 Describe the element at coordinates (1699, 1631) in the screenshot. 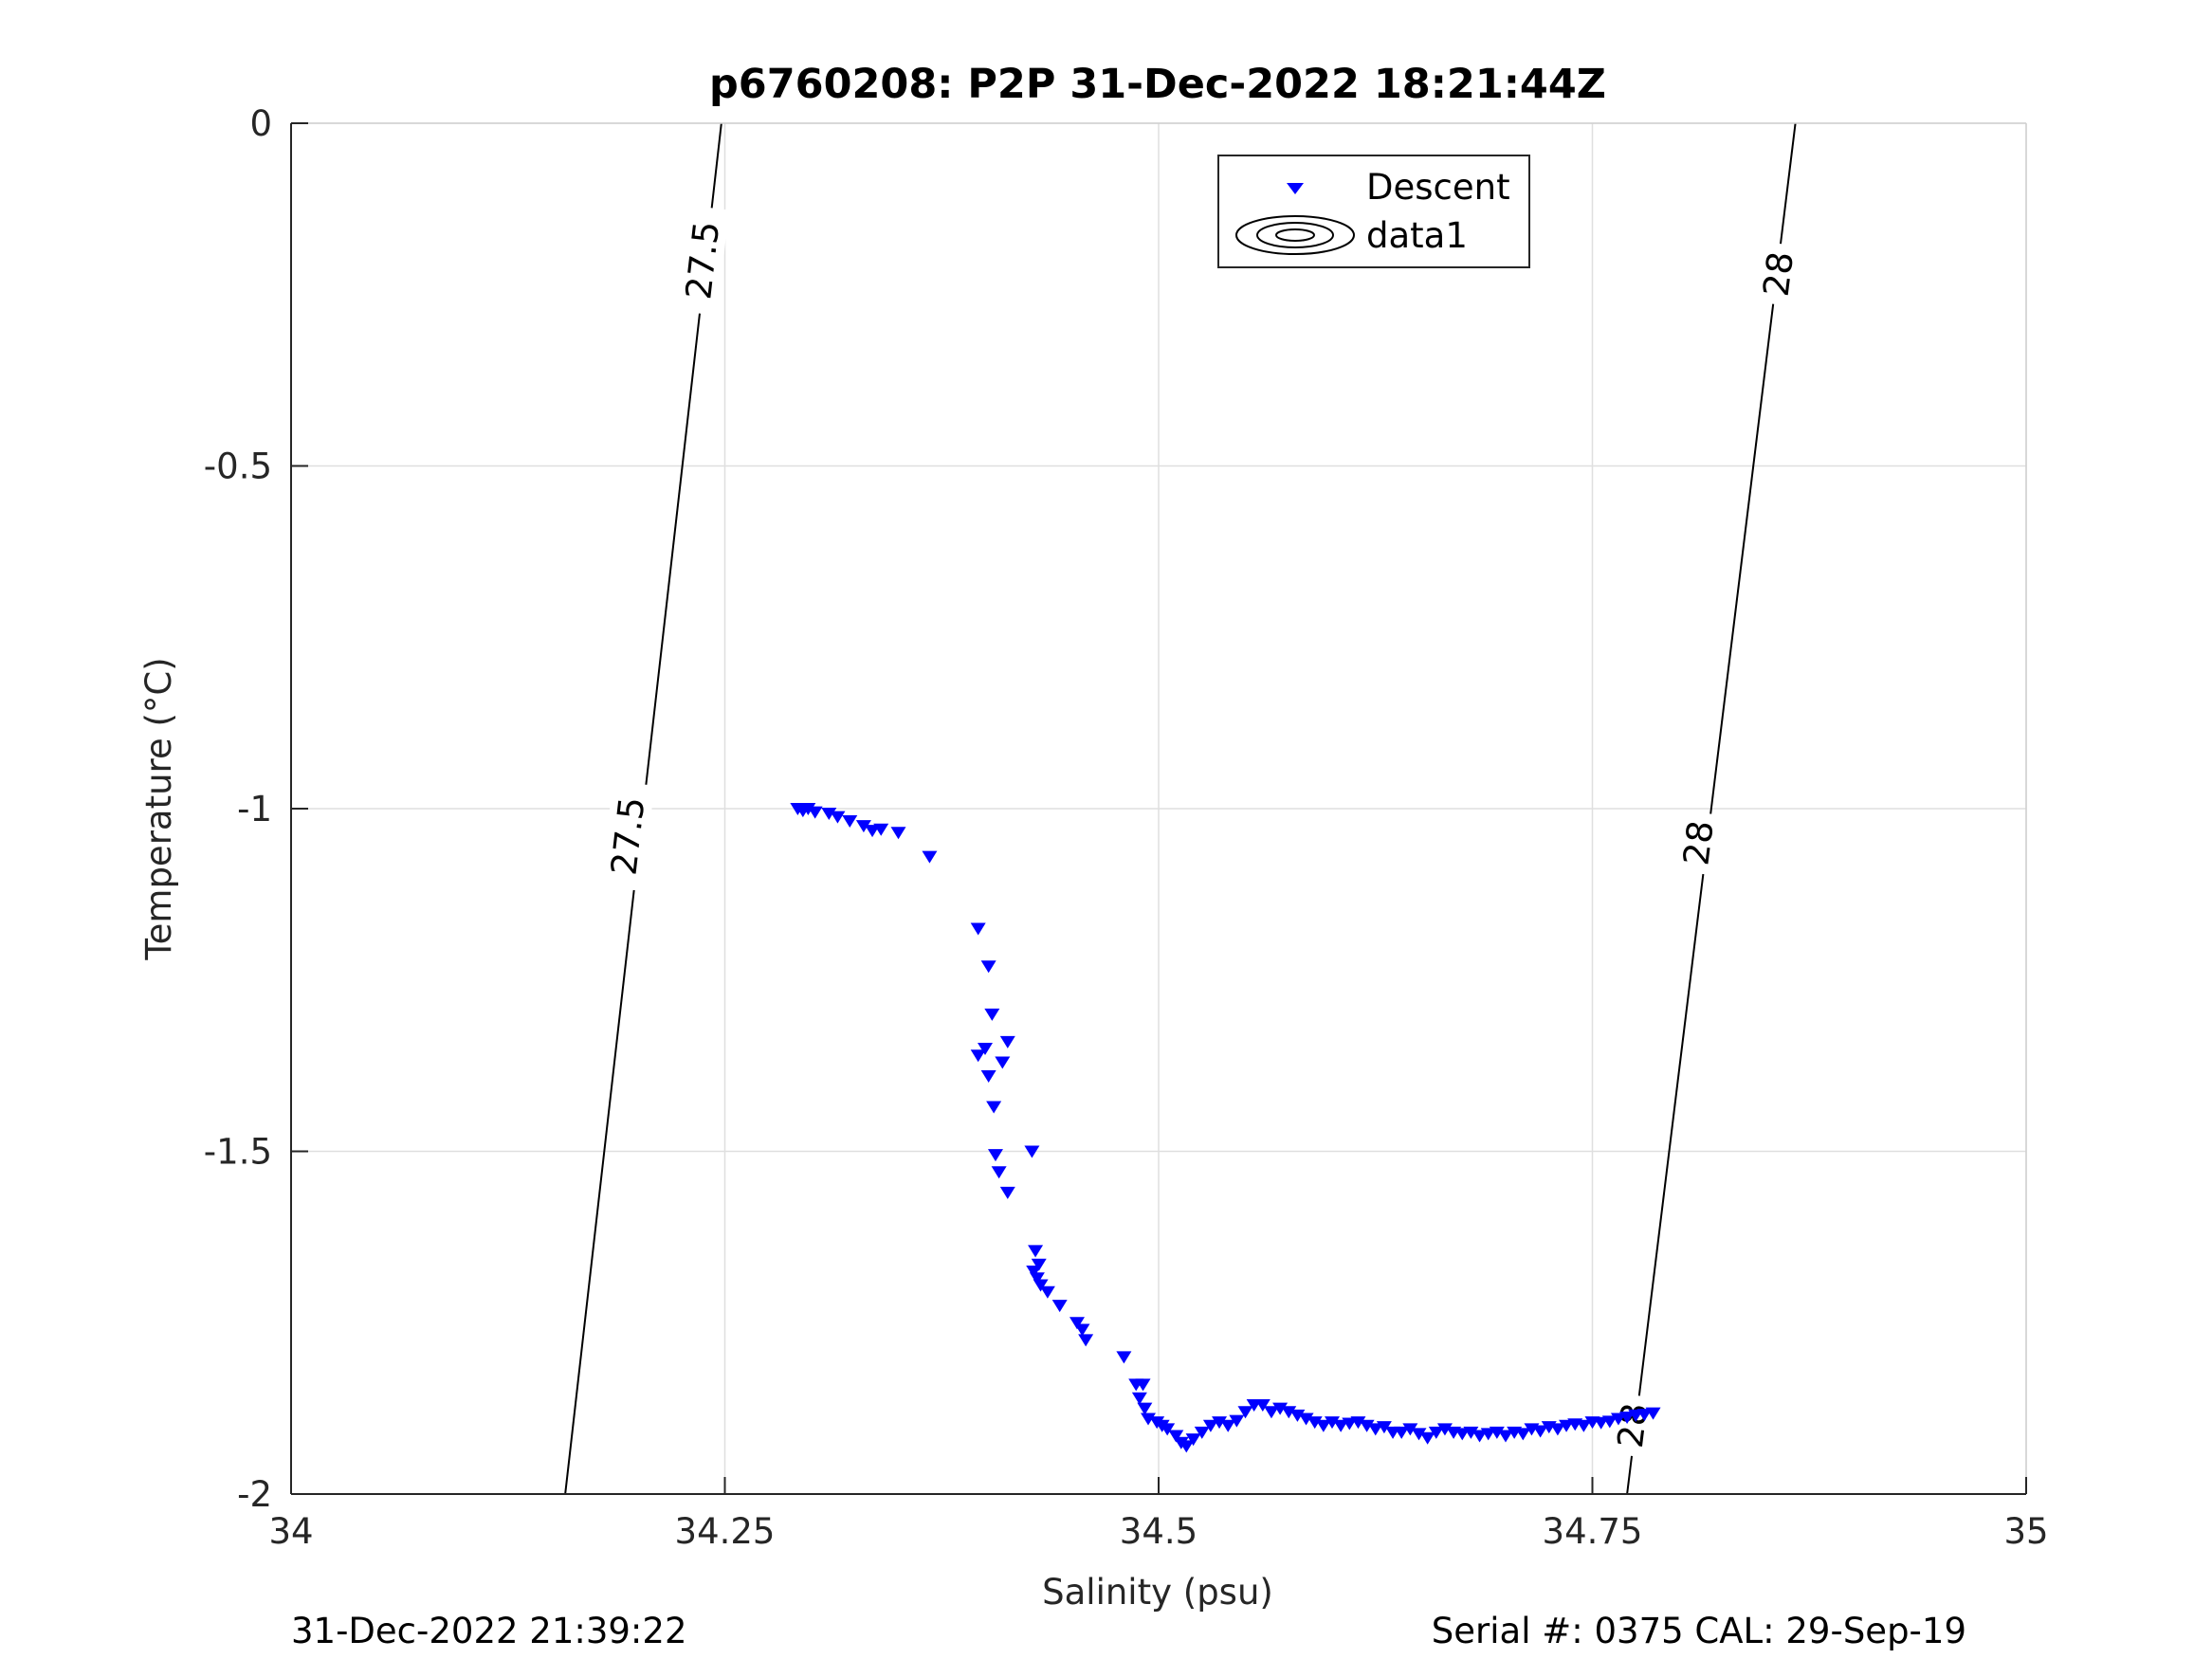

I see `footer-serial-cal: Serial #: 0375 CAL: 29-Sep-19` at that location.